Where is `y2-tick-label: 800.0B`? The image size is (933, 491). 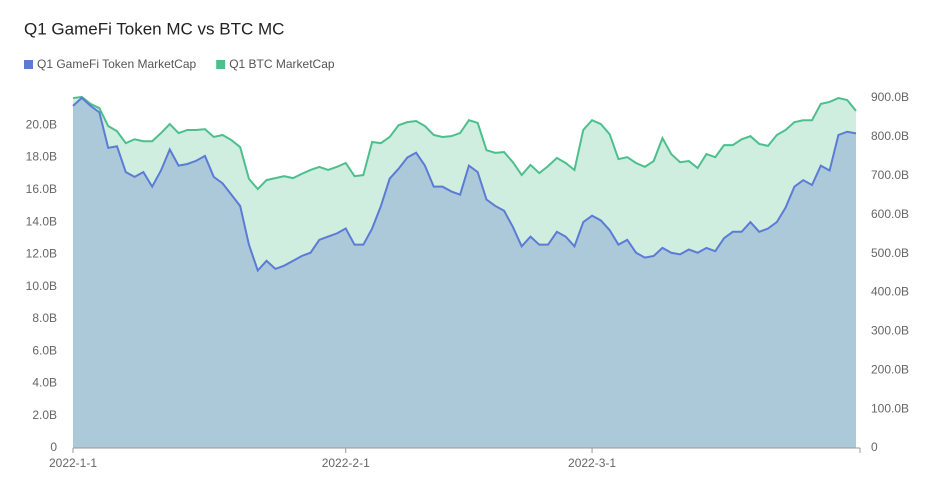
y2-tick-label: 800.0B is located at coordinates (890, 136).